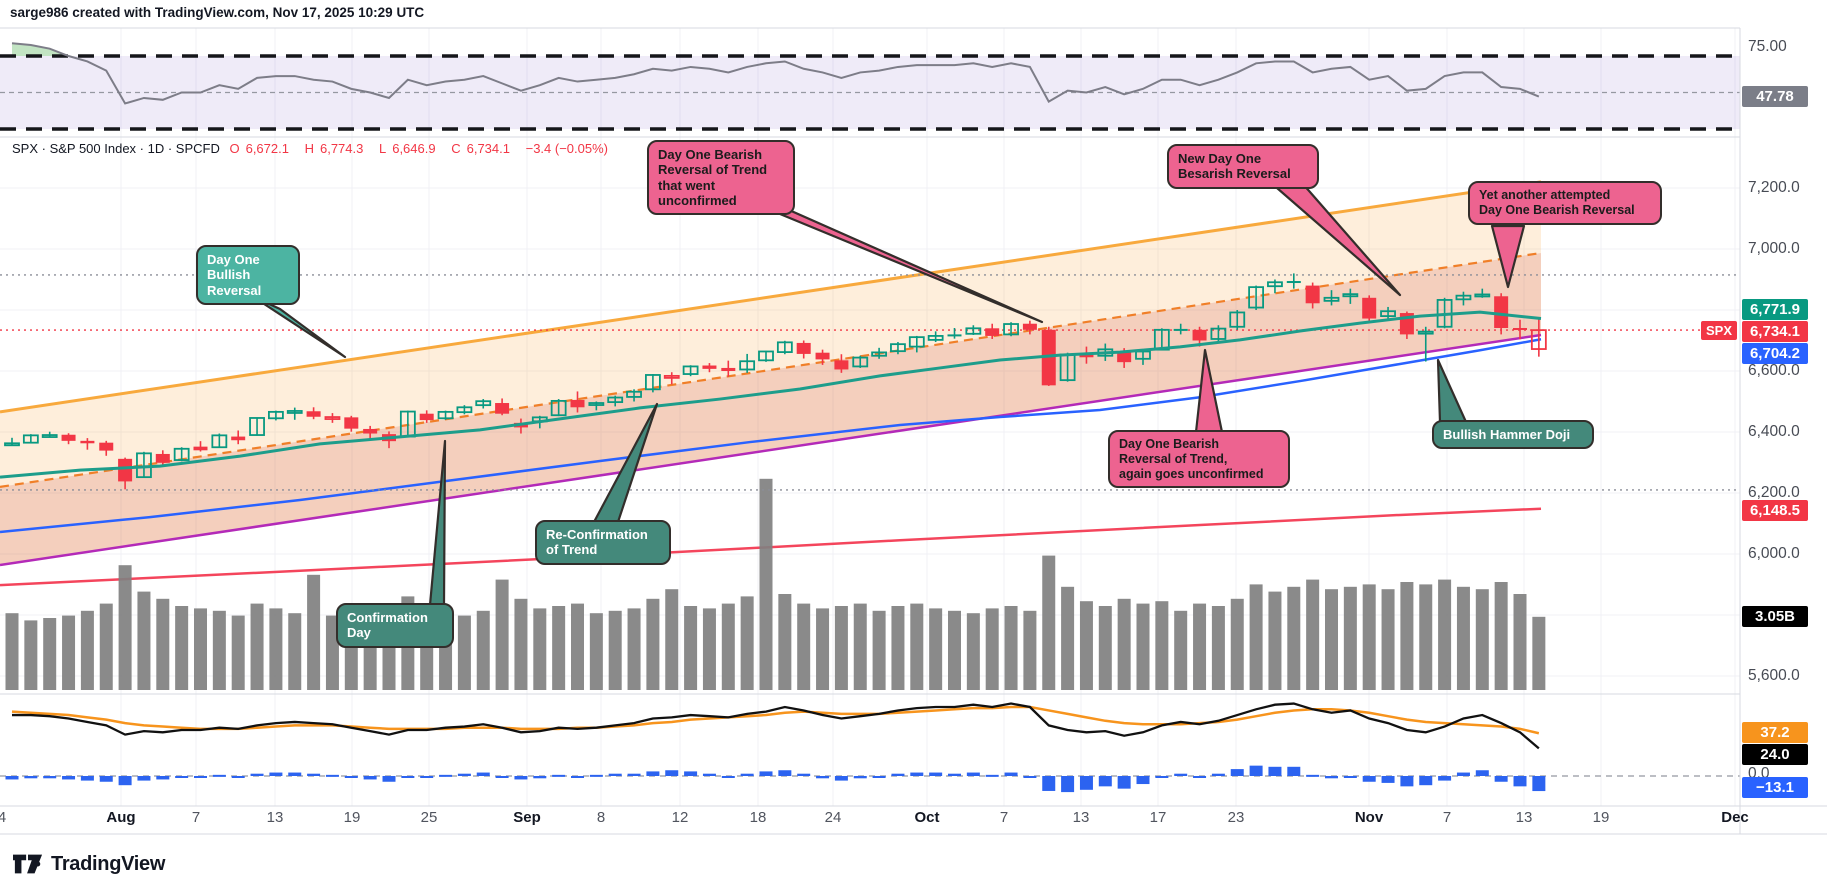  What do you see at coordinates (1158, 817) in the screenshot?
I see `axis-time-label: 17` at bounding box center [1158, 817].